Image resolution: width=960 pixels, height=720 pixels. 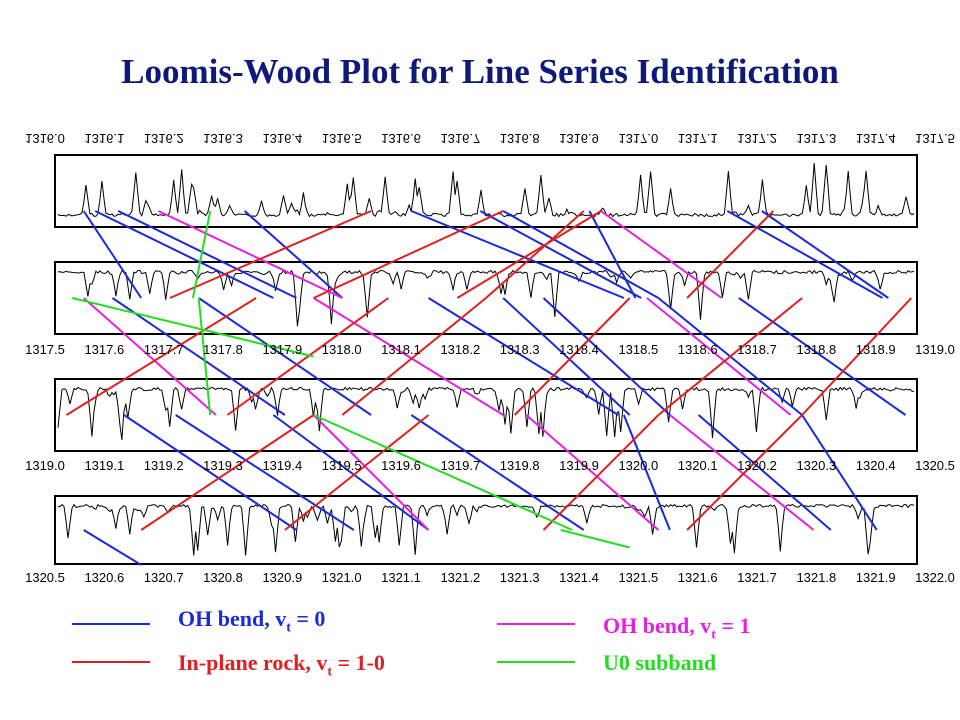 I want to click on tick-label: 1320.3, so click(x=816, y=465).